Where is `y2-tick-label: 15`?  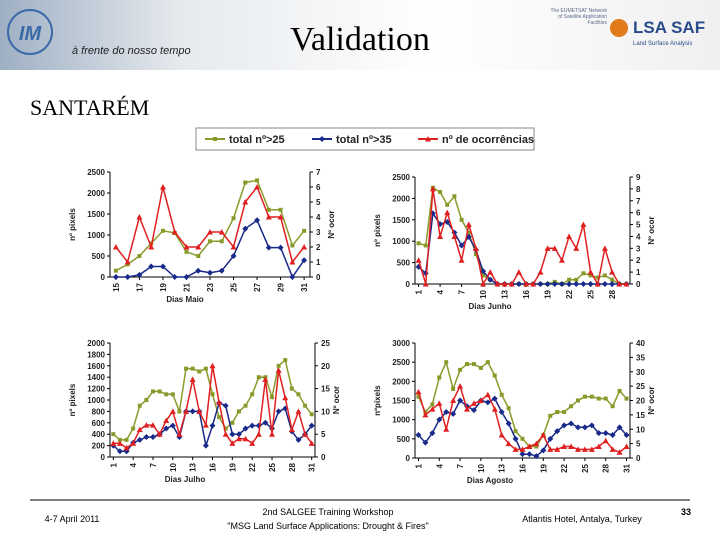 y2-tick-label: 15 is located at coordinates (325, 389).